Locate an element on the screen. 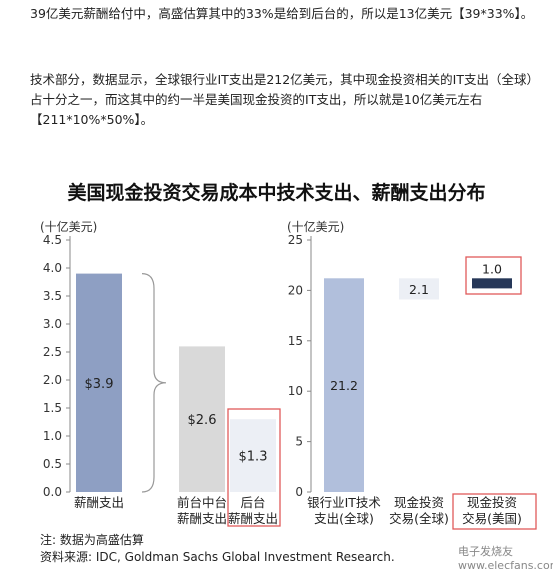 The width and height of the screenshot is (553, 572). highlight-box-us-label is located at coordinates (494, 511).